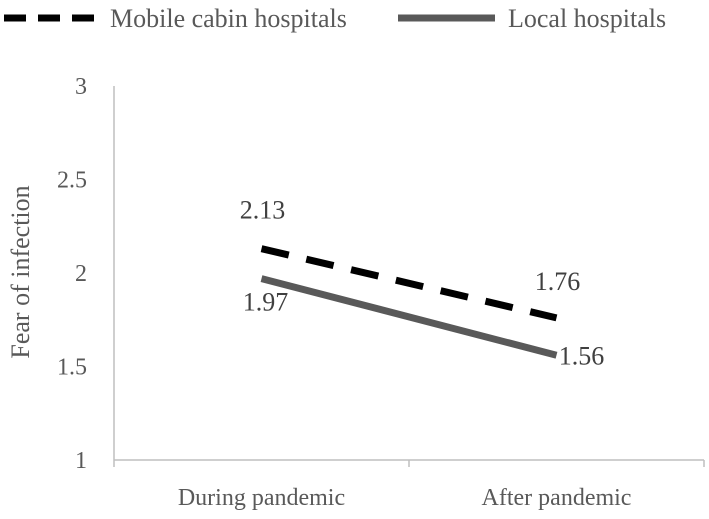 This screenshot has height=519, width=709. I want to click on series-line-local, so click(409, 317).